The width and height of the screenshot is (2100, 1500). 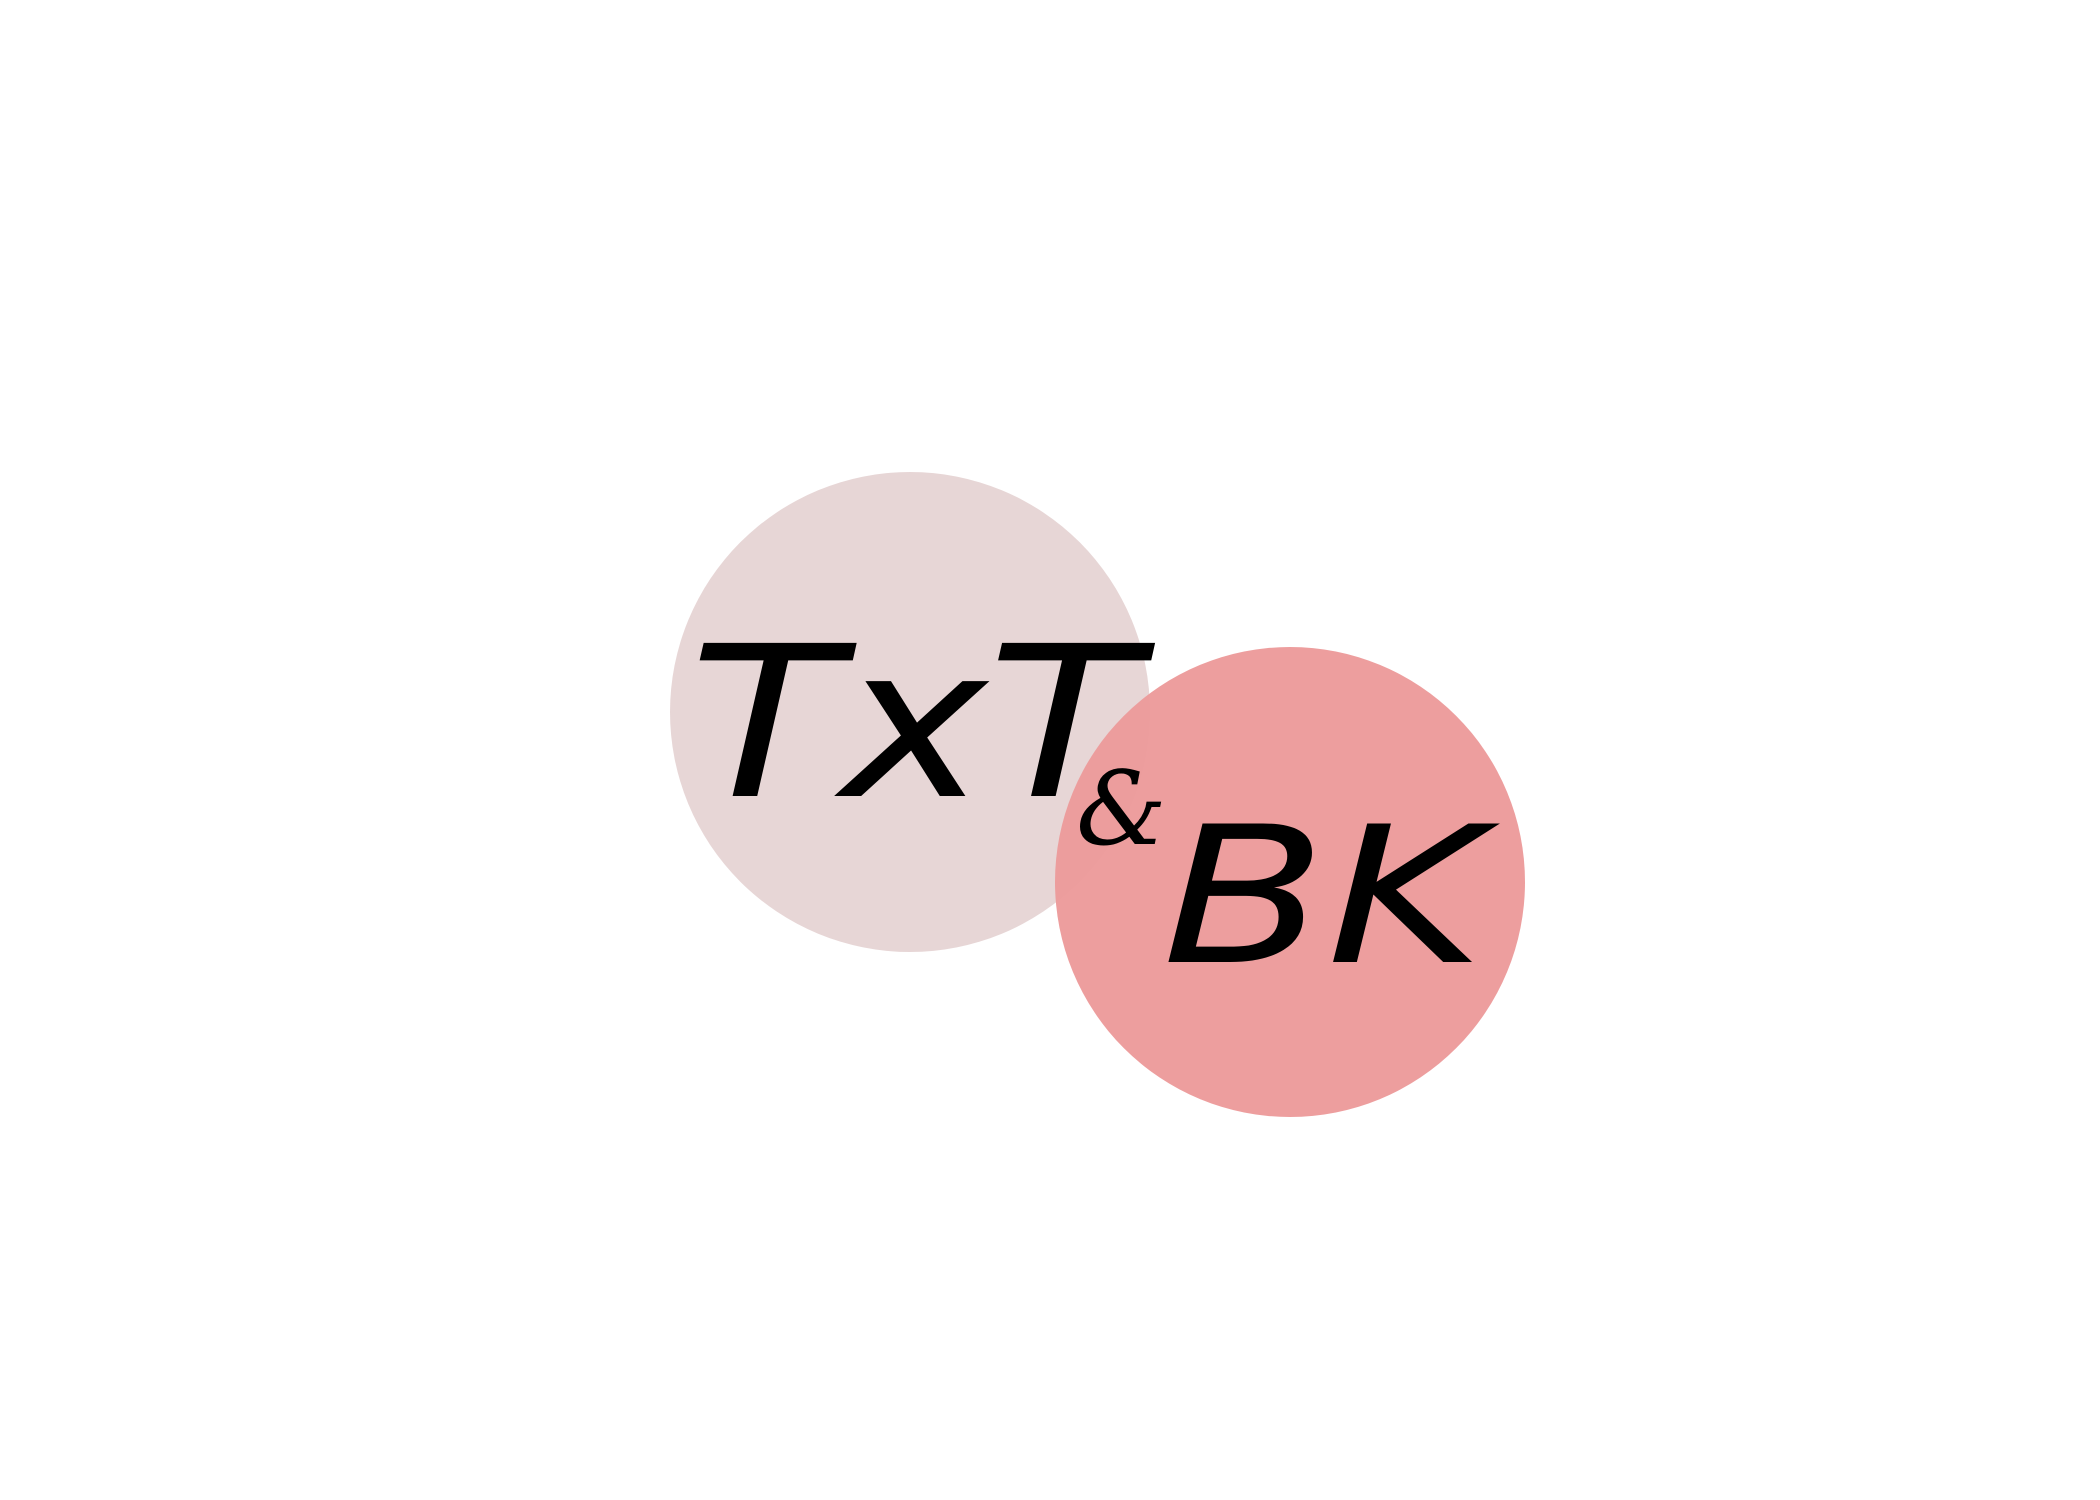 I want to click on left-circle, so click(x=910, y=712).